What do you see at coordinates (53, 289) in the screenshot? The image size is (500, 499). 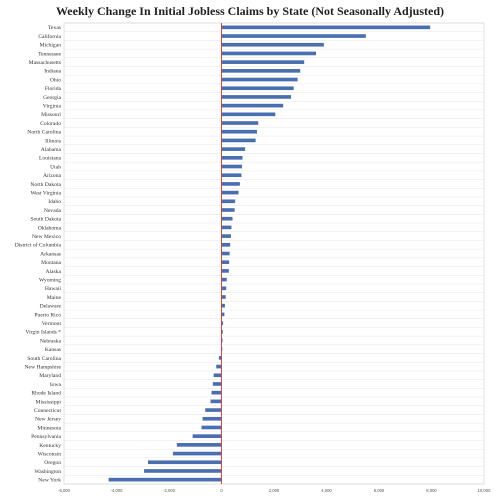 I see `category-label: Hawaii` at bounding box center [53, 289].